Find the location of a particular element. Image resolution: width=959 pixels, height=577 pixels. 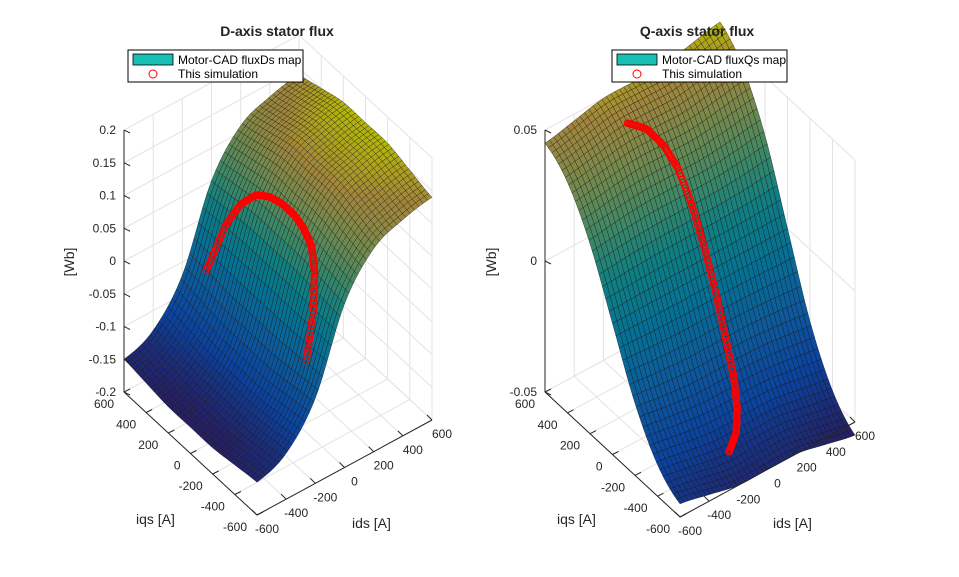

flux-tick-label: 0.2 is located at coordinates (107, 130).